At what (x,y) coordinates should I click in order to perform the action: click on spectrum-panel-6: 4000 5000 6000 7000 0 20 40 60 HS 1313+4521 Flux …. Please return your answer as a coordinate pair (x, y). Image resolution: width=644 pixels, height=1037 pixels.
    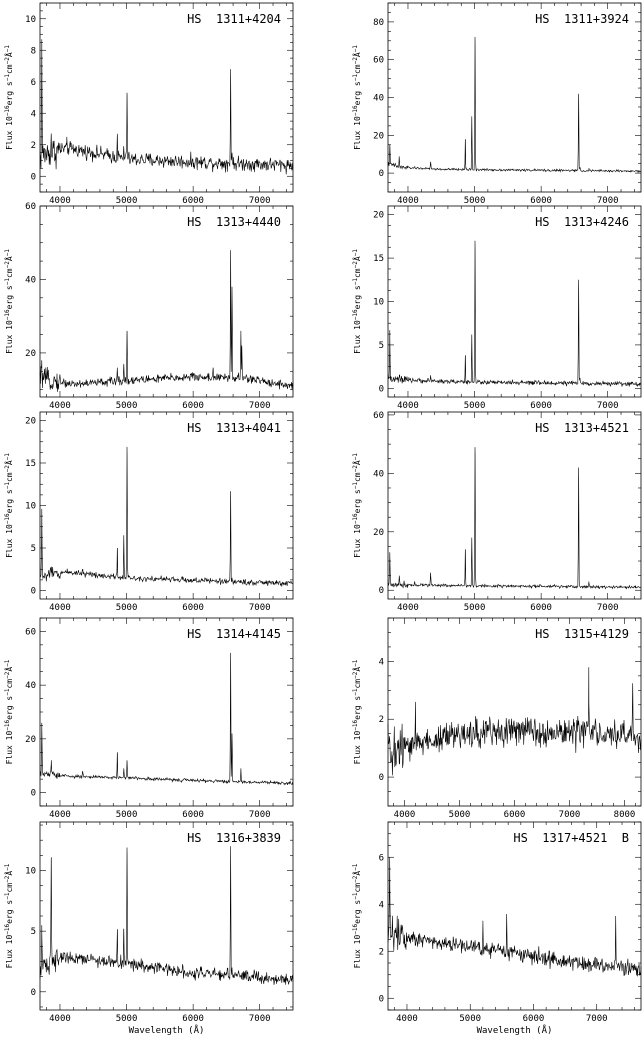
    Looking at the image, I should click on (496, 512).